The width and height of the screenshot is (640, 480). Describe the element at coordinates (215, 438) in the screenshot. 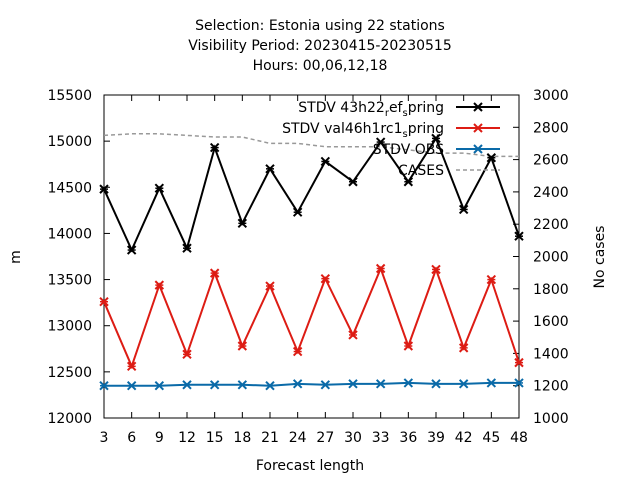

I see `x-tick-label: 15` at that location.